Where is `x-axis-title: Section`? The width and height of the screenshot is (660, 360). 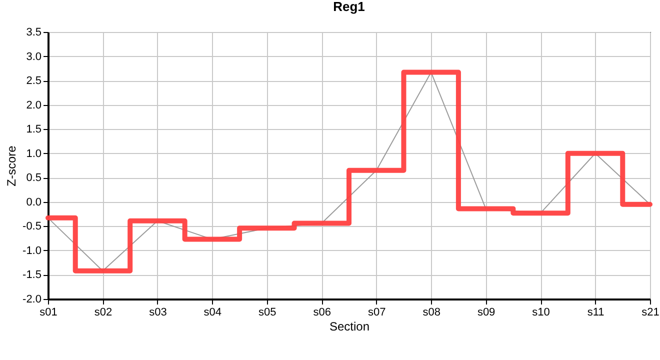
x-axis-title: Section is located at coordinates (349, 327).